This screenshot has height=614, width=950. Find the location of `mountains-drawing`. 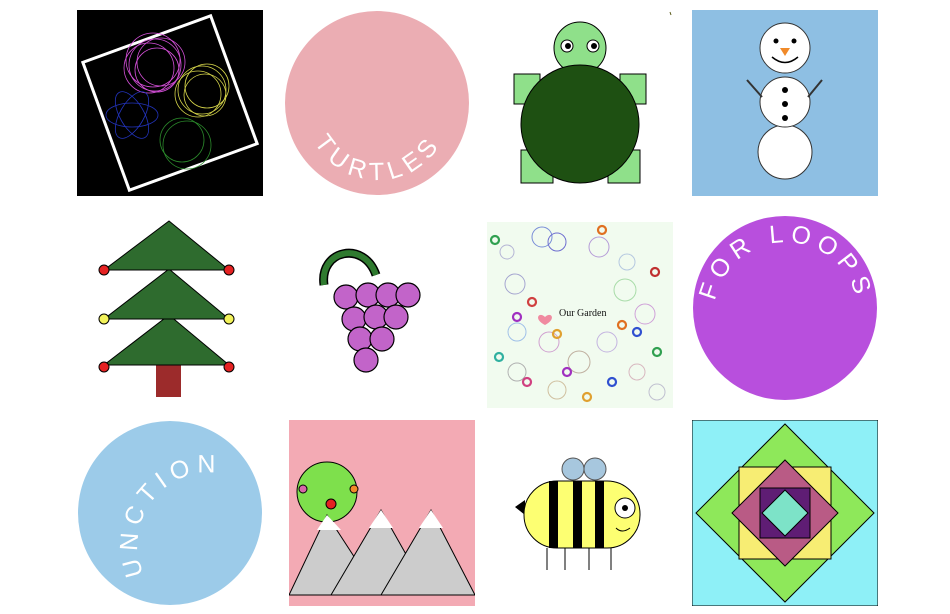

mountains-drawing is located at coordinates (382, 513).